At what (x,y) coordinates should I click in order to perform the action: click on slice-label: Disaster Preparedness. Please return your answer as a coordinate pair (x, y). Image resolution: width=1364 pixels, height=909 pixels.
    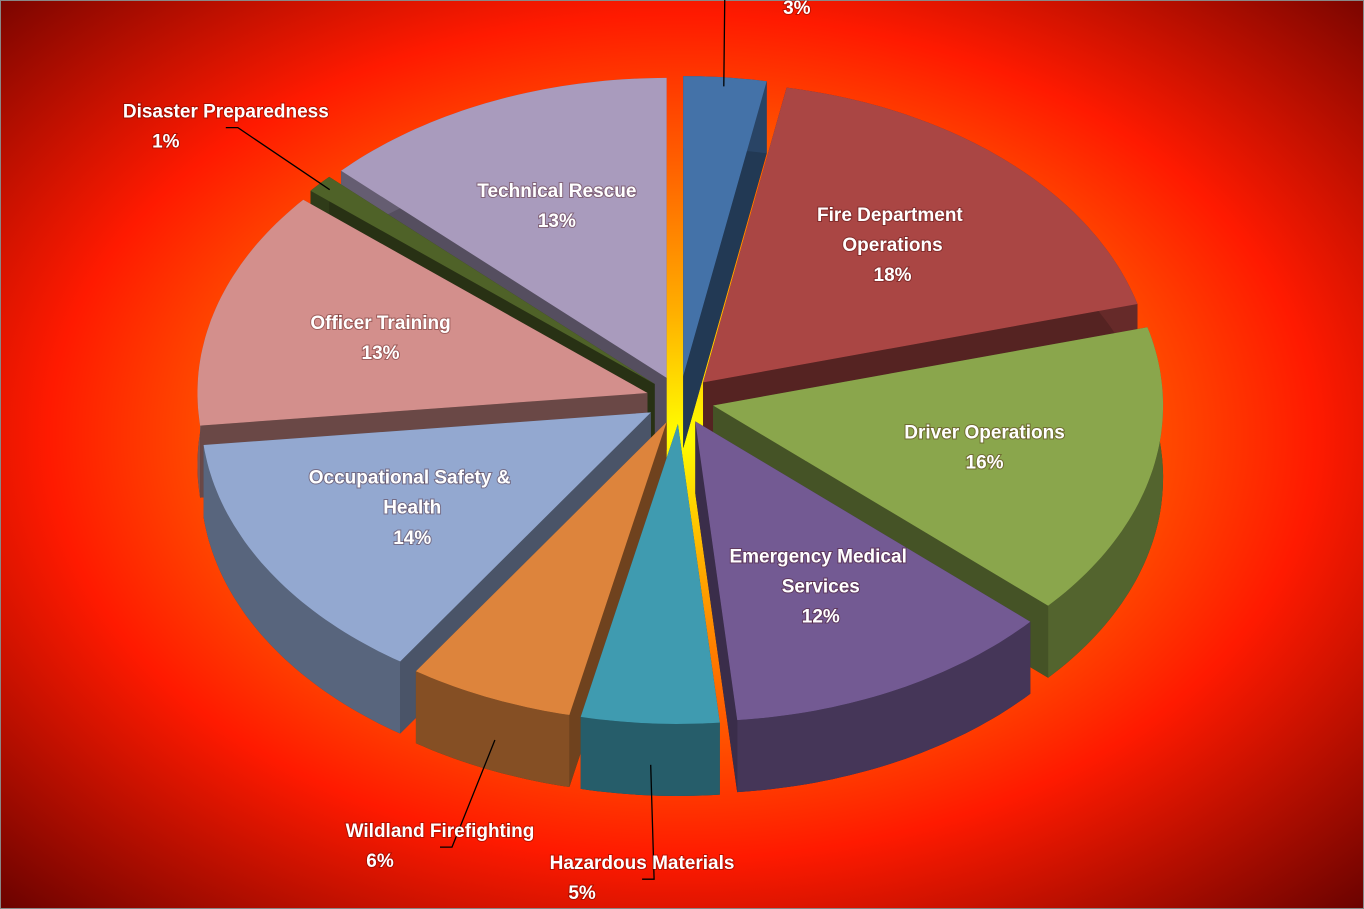
    Looking at the image, I should click on (226, 112).